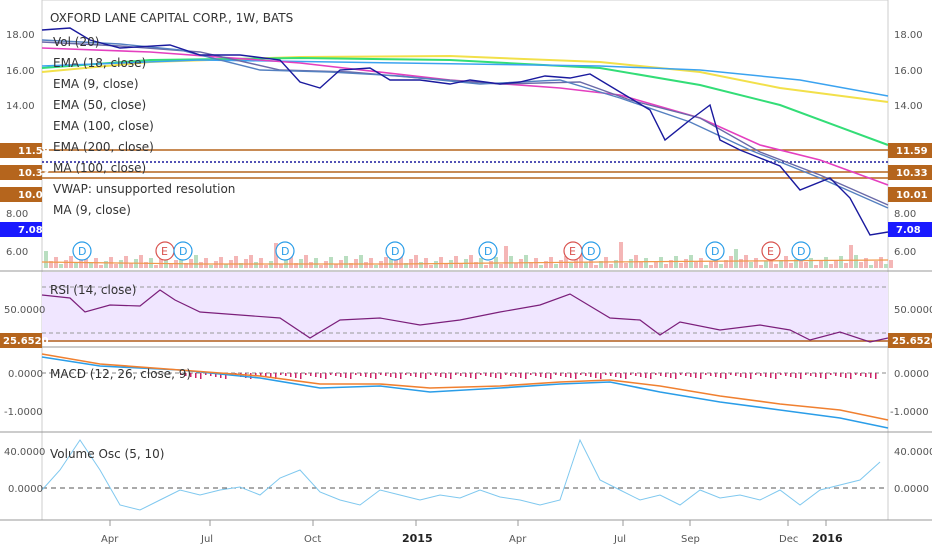 The height and width of the screenshot is (550, 932). I want to click on price-badge-text-right: 7.08, so click(908, 230).